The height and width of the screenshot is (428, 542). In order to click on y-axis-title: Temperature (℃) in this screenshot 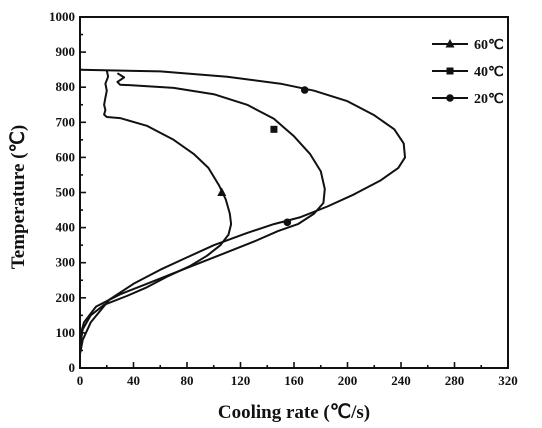, I will do `click(18, 197)`.